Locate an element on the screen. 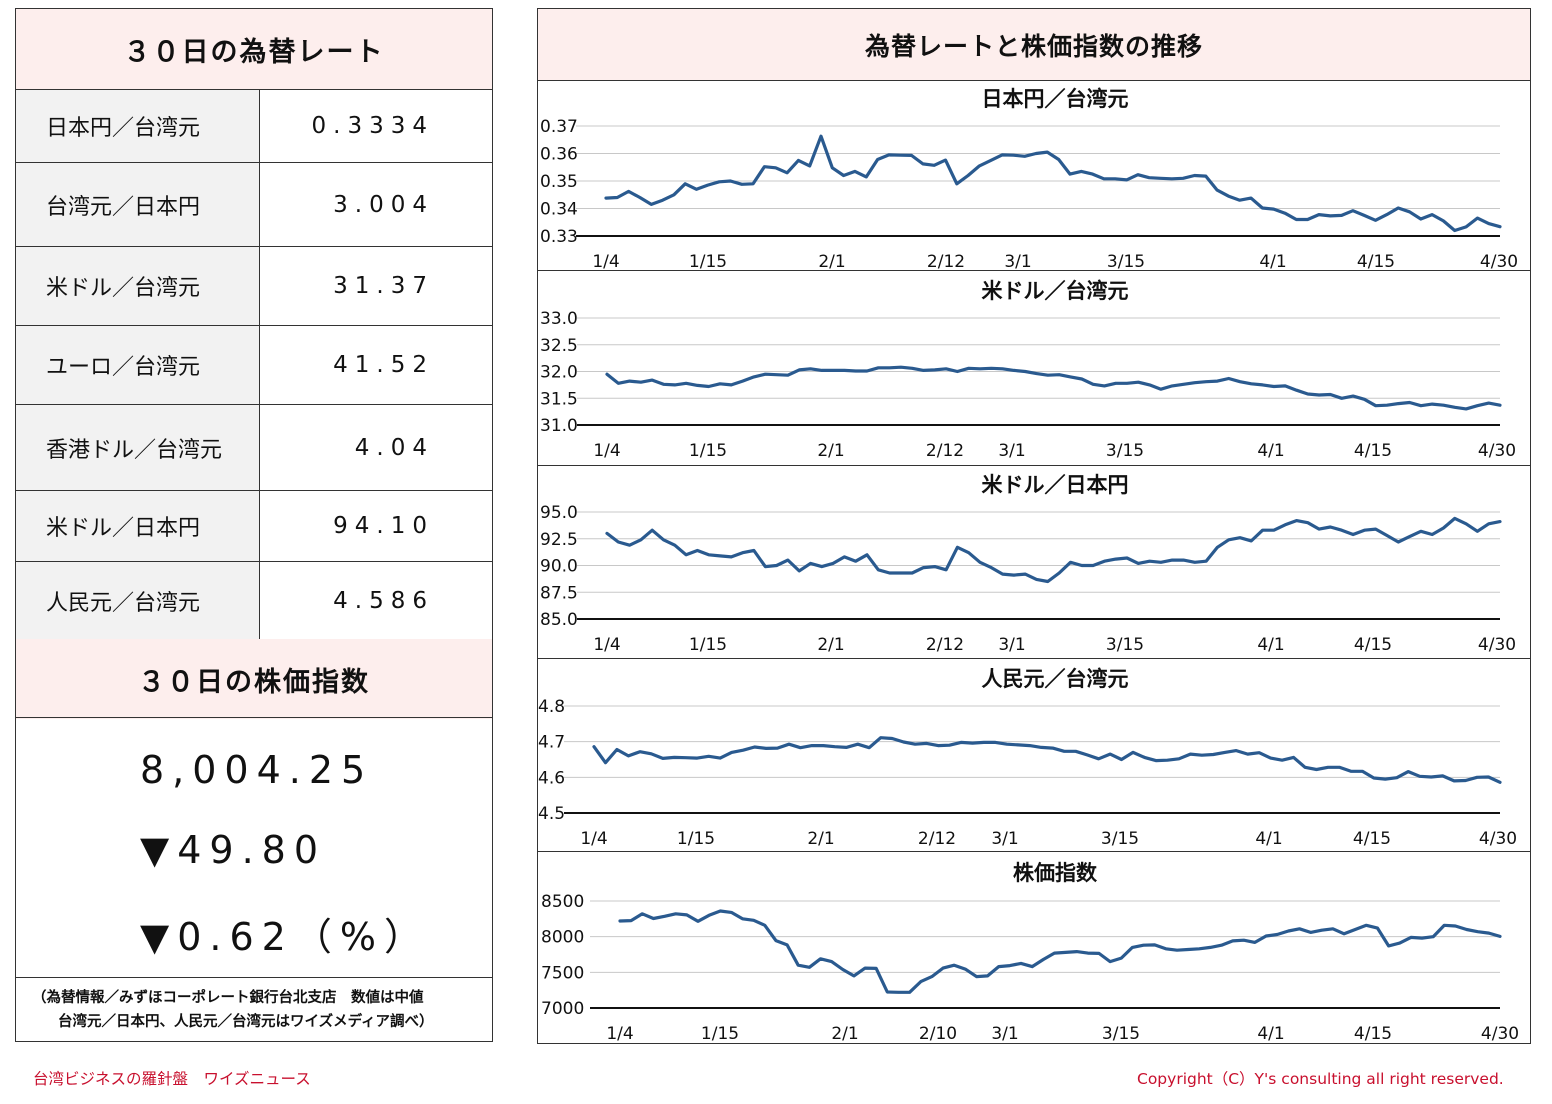  rate-value: 31.37 is located at coordinates (383, 286).